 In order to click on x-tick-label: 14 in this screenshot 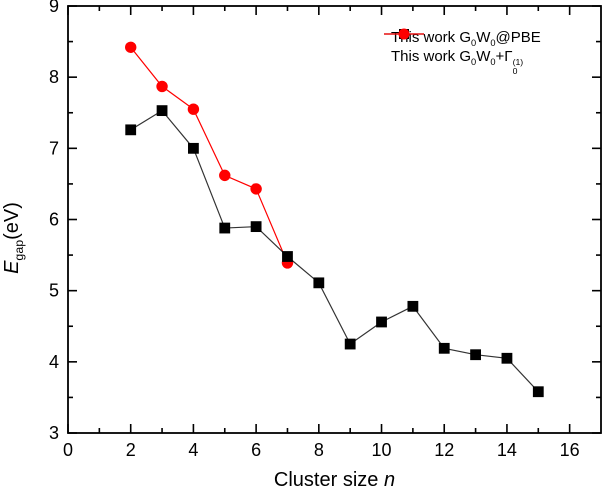, I will do `click(507, 450)`.